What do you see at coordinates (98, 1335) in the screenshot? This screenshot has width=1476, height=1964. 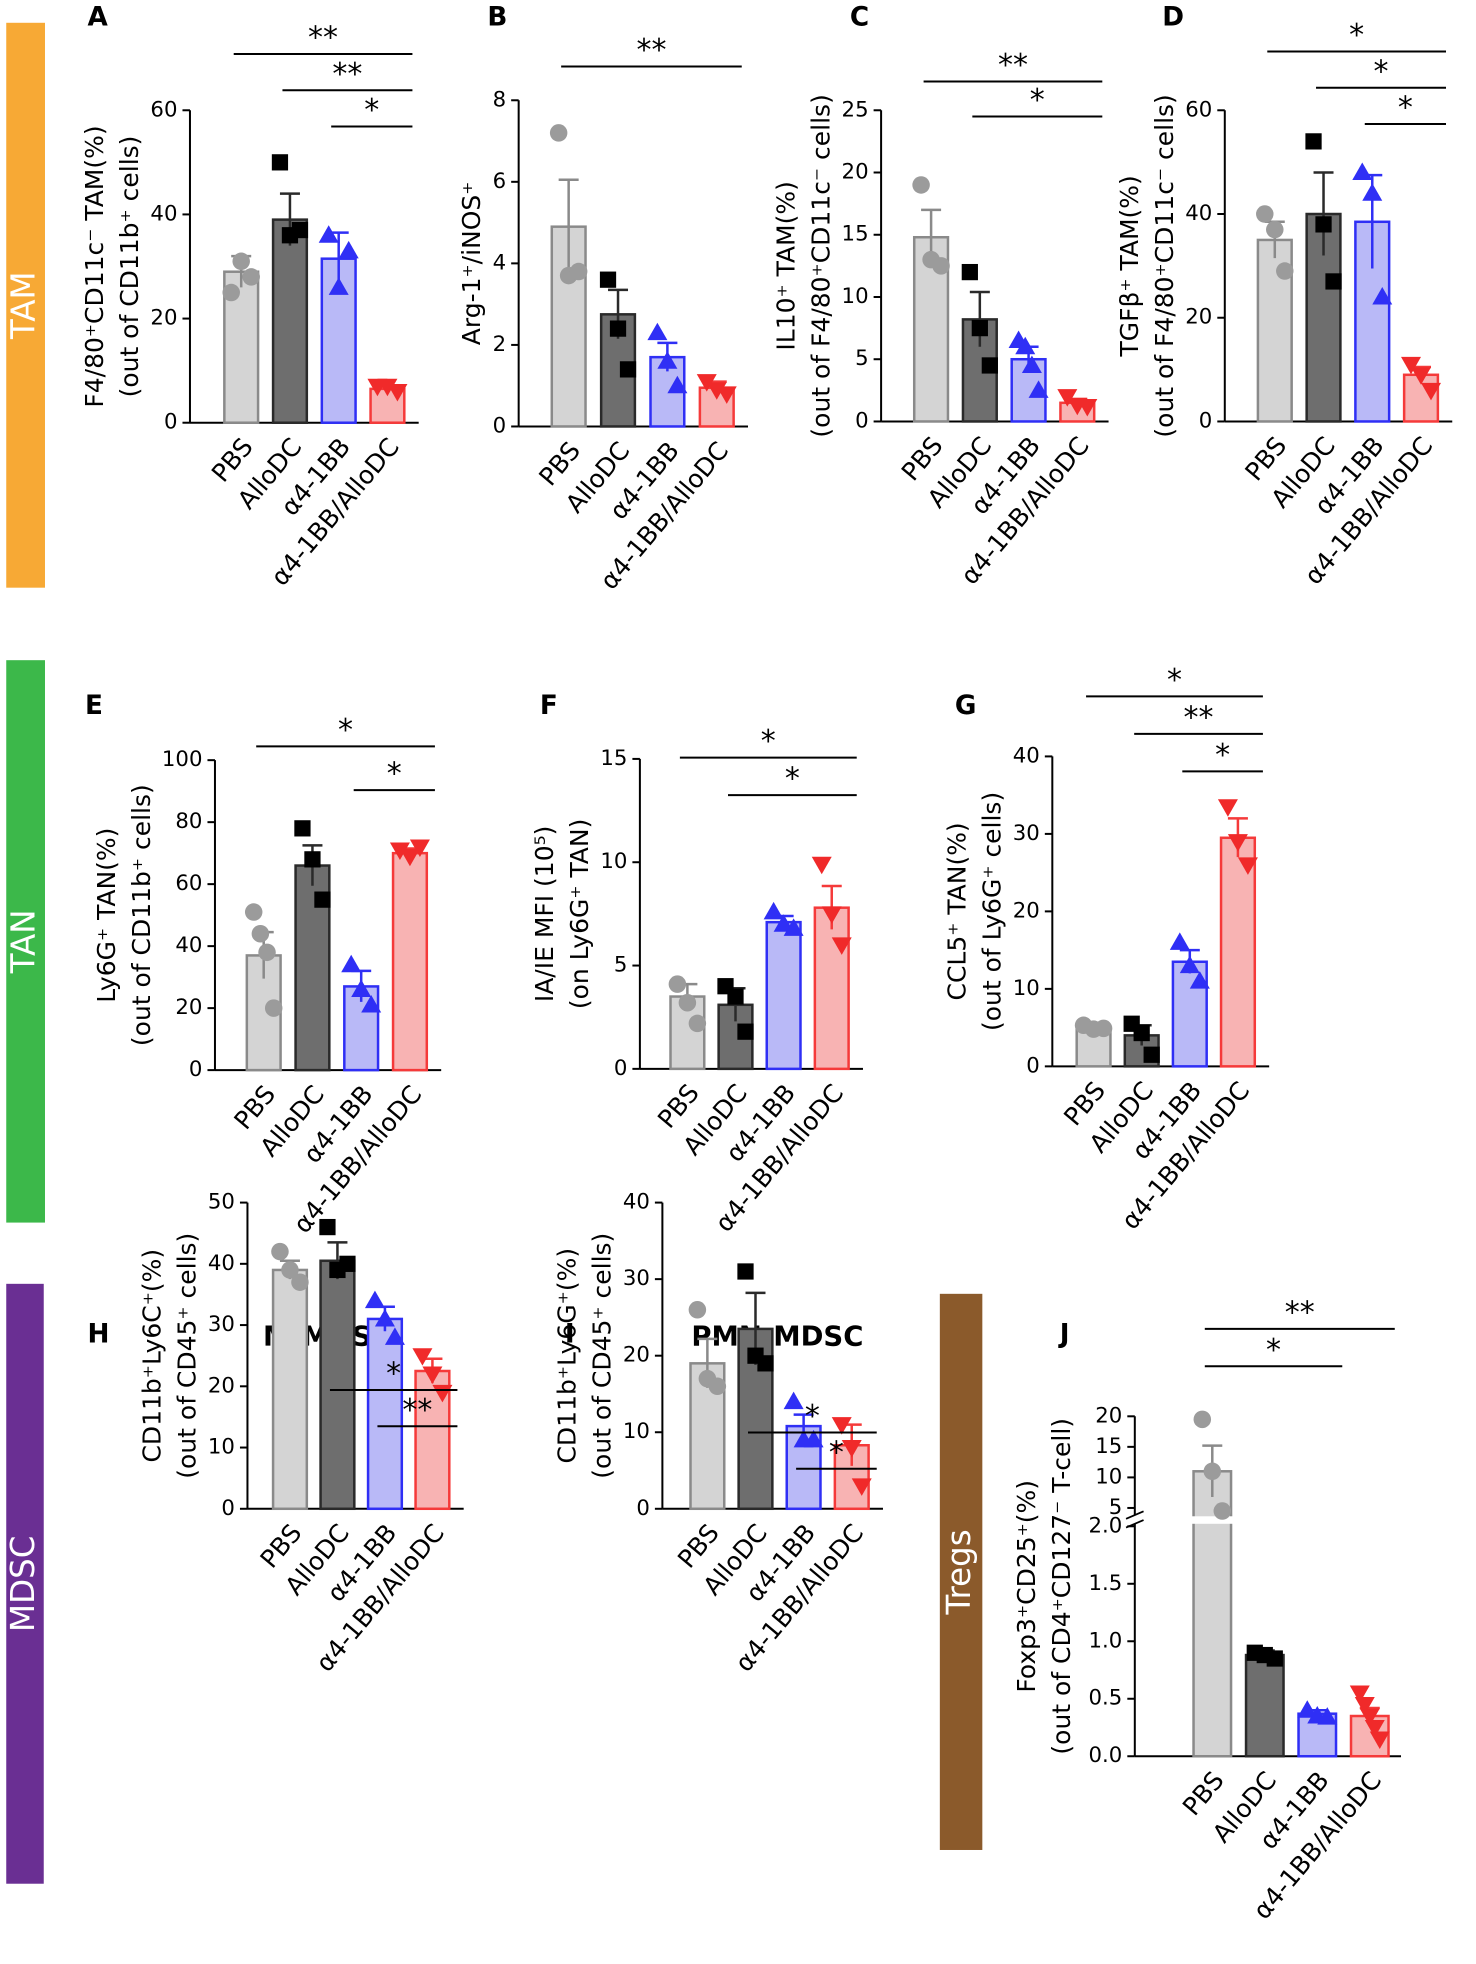 I see `panel-letter: H` at bounding box center [98, 1335].